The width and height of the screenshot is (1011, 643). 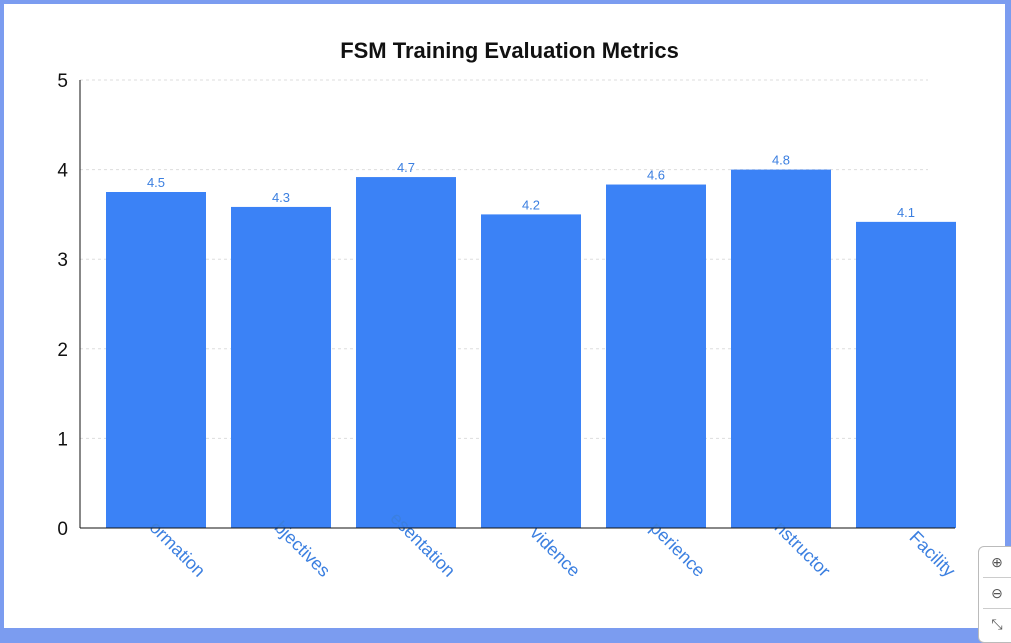 What do you see at coordinates (906, 212) in the screenshot?
I see `data-label: 4.1` at bounding box center [906, 212].